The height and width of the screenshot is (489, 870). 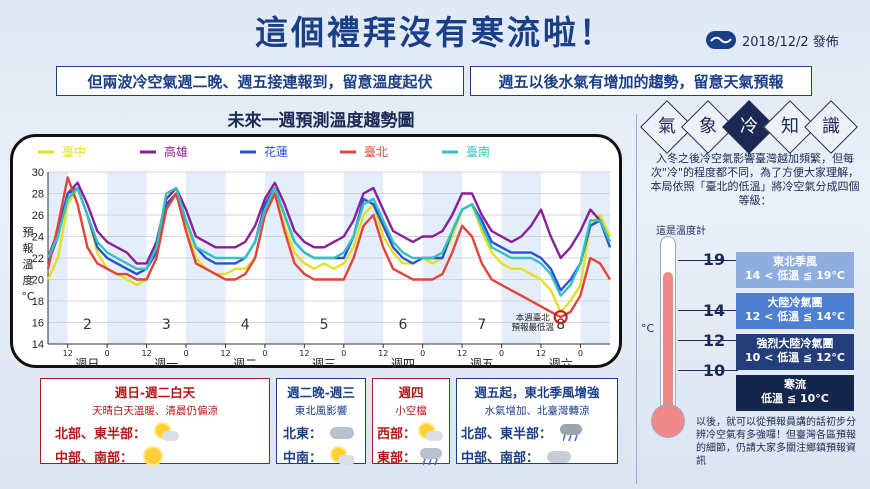 I want to click on sidebar-divider, so click(x=636, y=299).